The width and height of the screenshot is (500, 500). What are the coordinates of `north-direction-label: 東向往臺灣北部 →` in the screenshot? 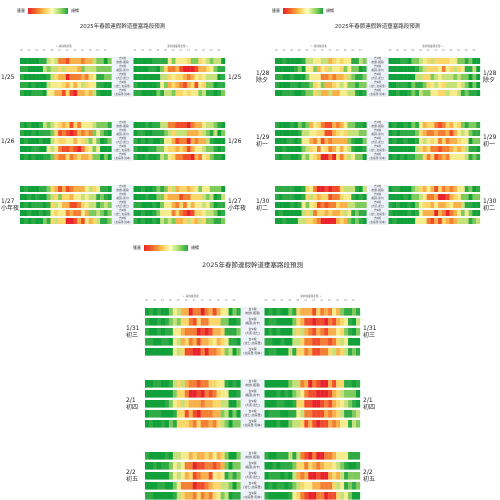 It's located at (178, 46).